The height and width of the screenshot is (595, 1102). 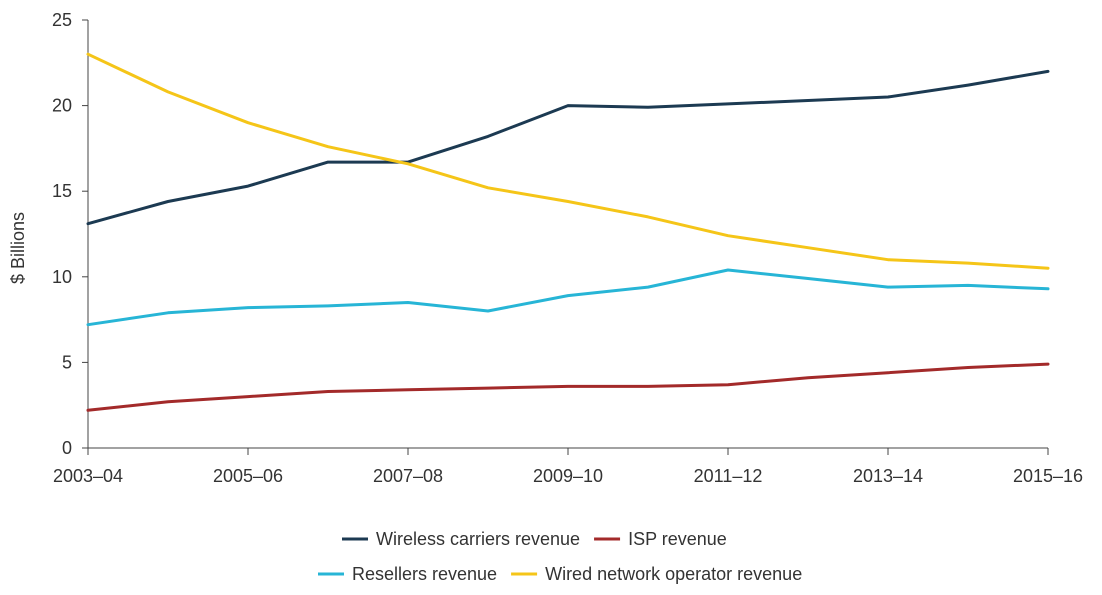 What do you see at coordinates (88, 476) in the screenshot?
I see `x-tick-label: 2003–04` at bounding box center [88, 476].